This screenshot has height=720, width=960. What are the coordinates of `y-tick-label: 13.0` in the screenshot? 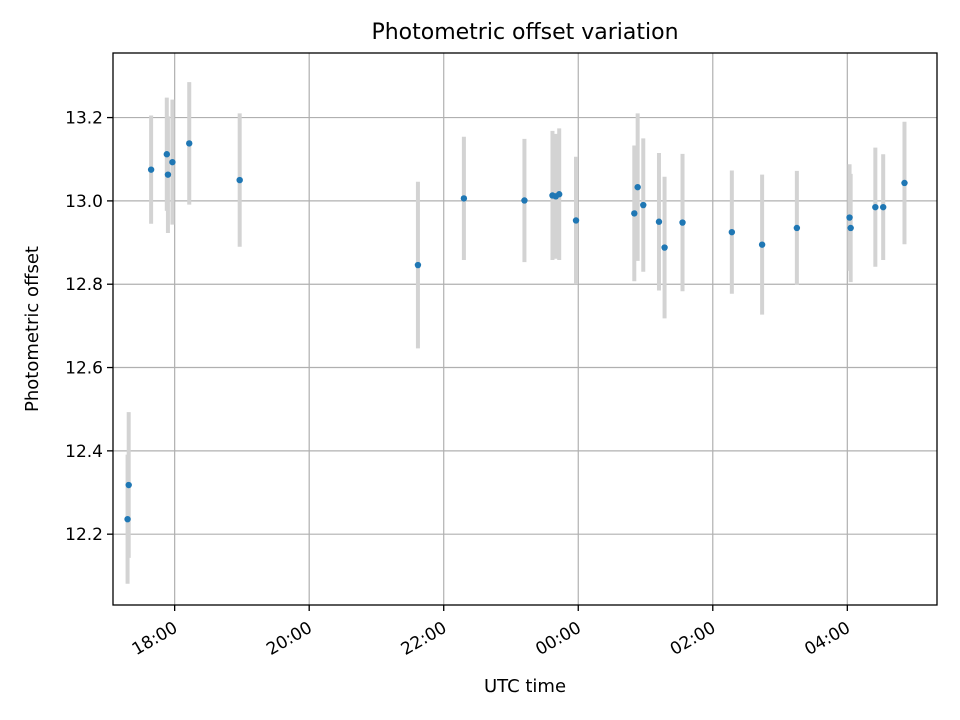 It's located at (84, 202).